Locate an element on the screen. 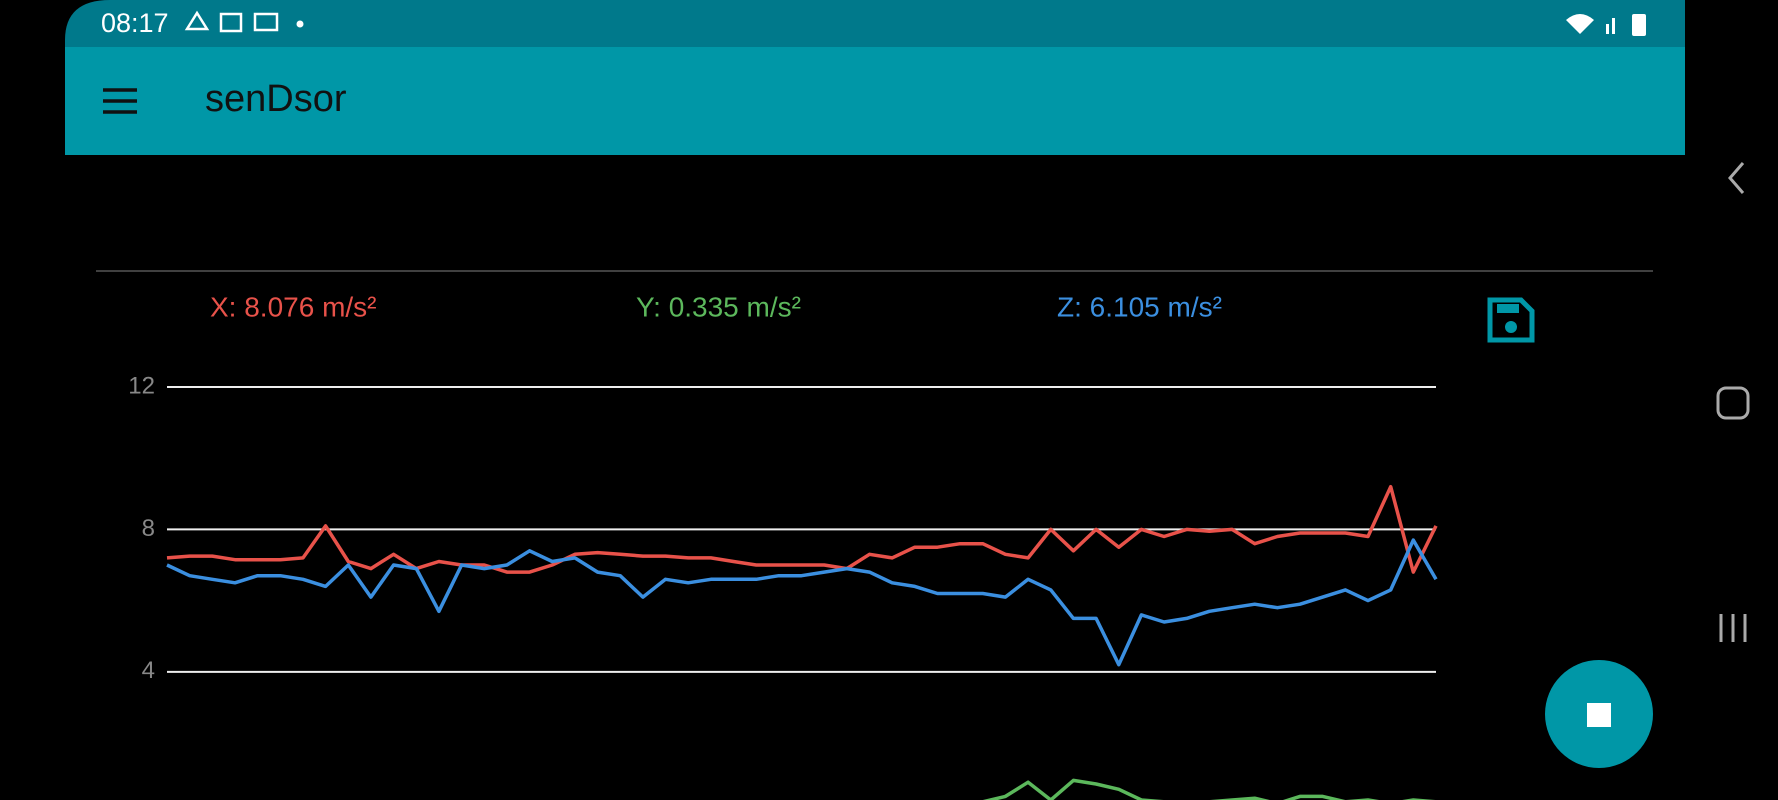  reading-x: X: 8.076 m/s² is located at coordinates (293, 306).